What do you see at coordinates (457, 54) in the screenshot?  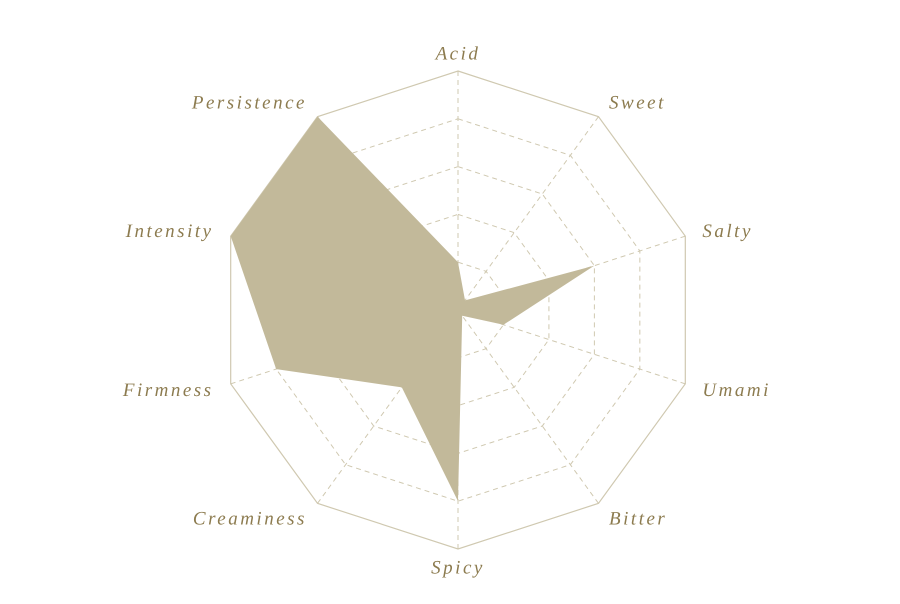 I see `spoke-label: Acid` at bounding box center [457, 54].